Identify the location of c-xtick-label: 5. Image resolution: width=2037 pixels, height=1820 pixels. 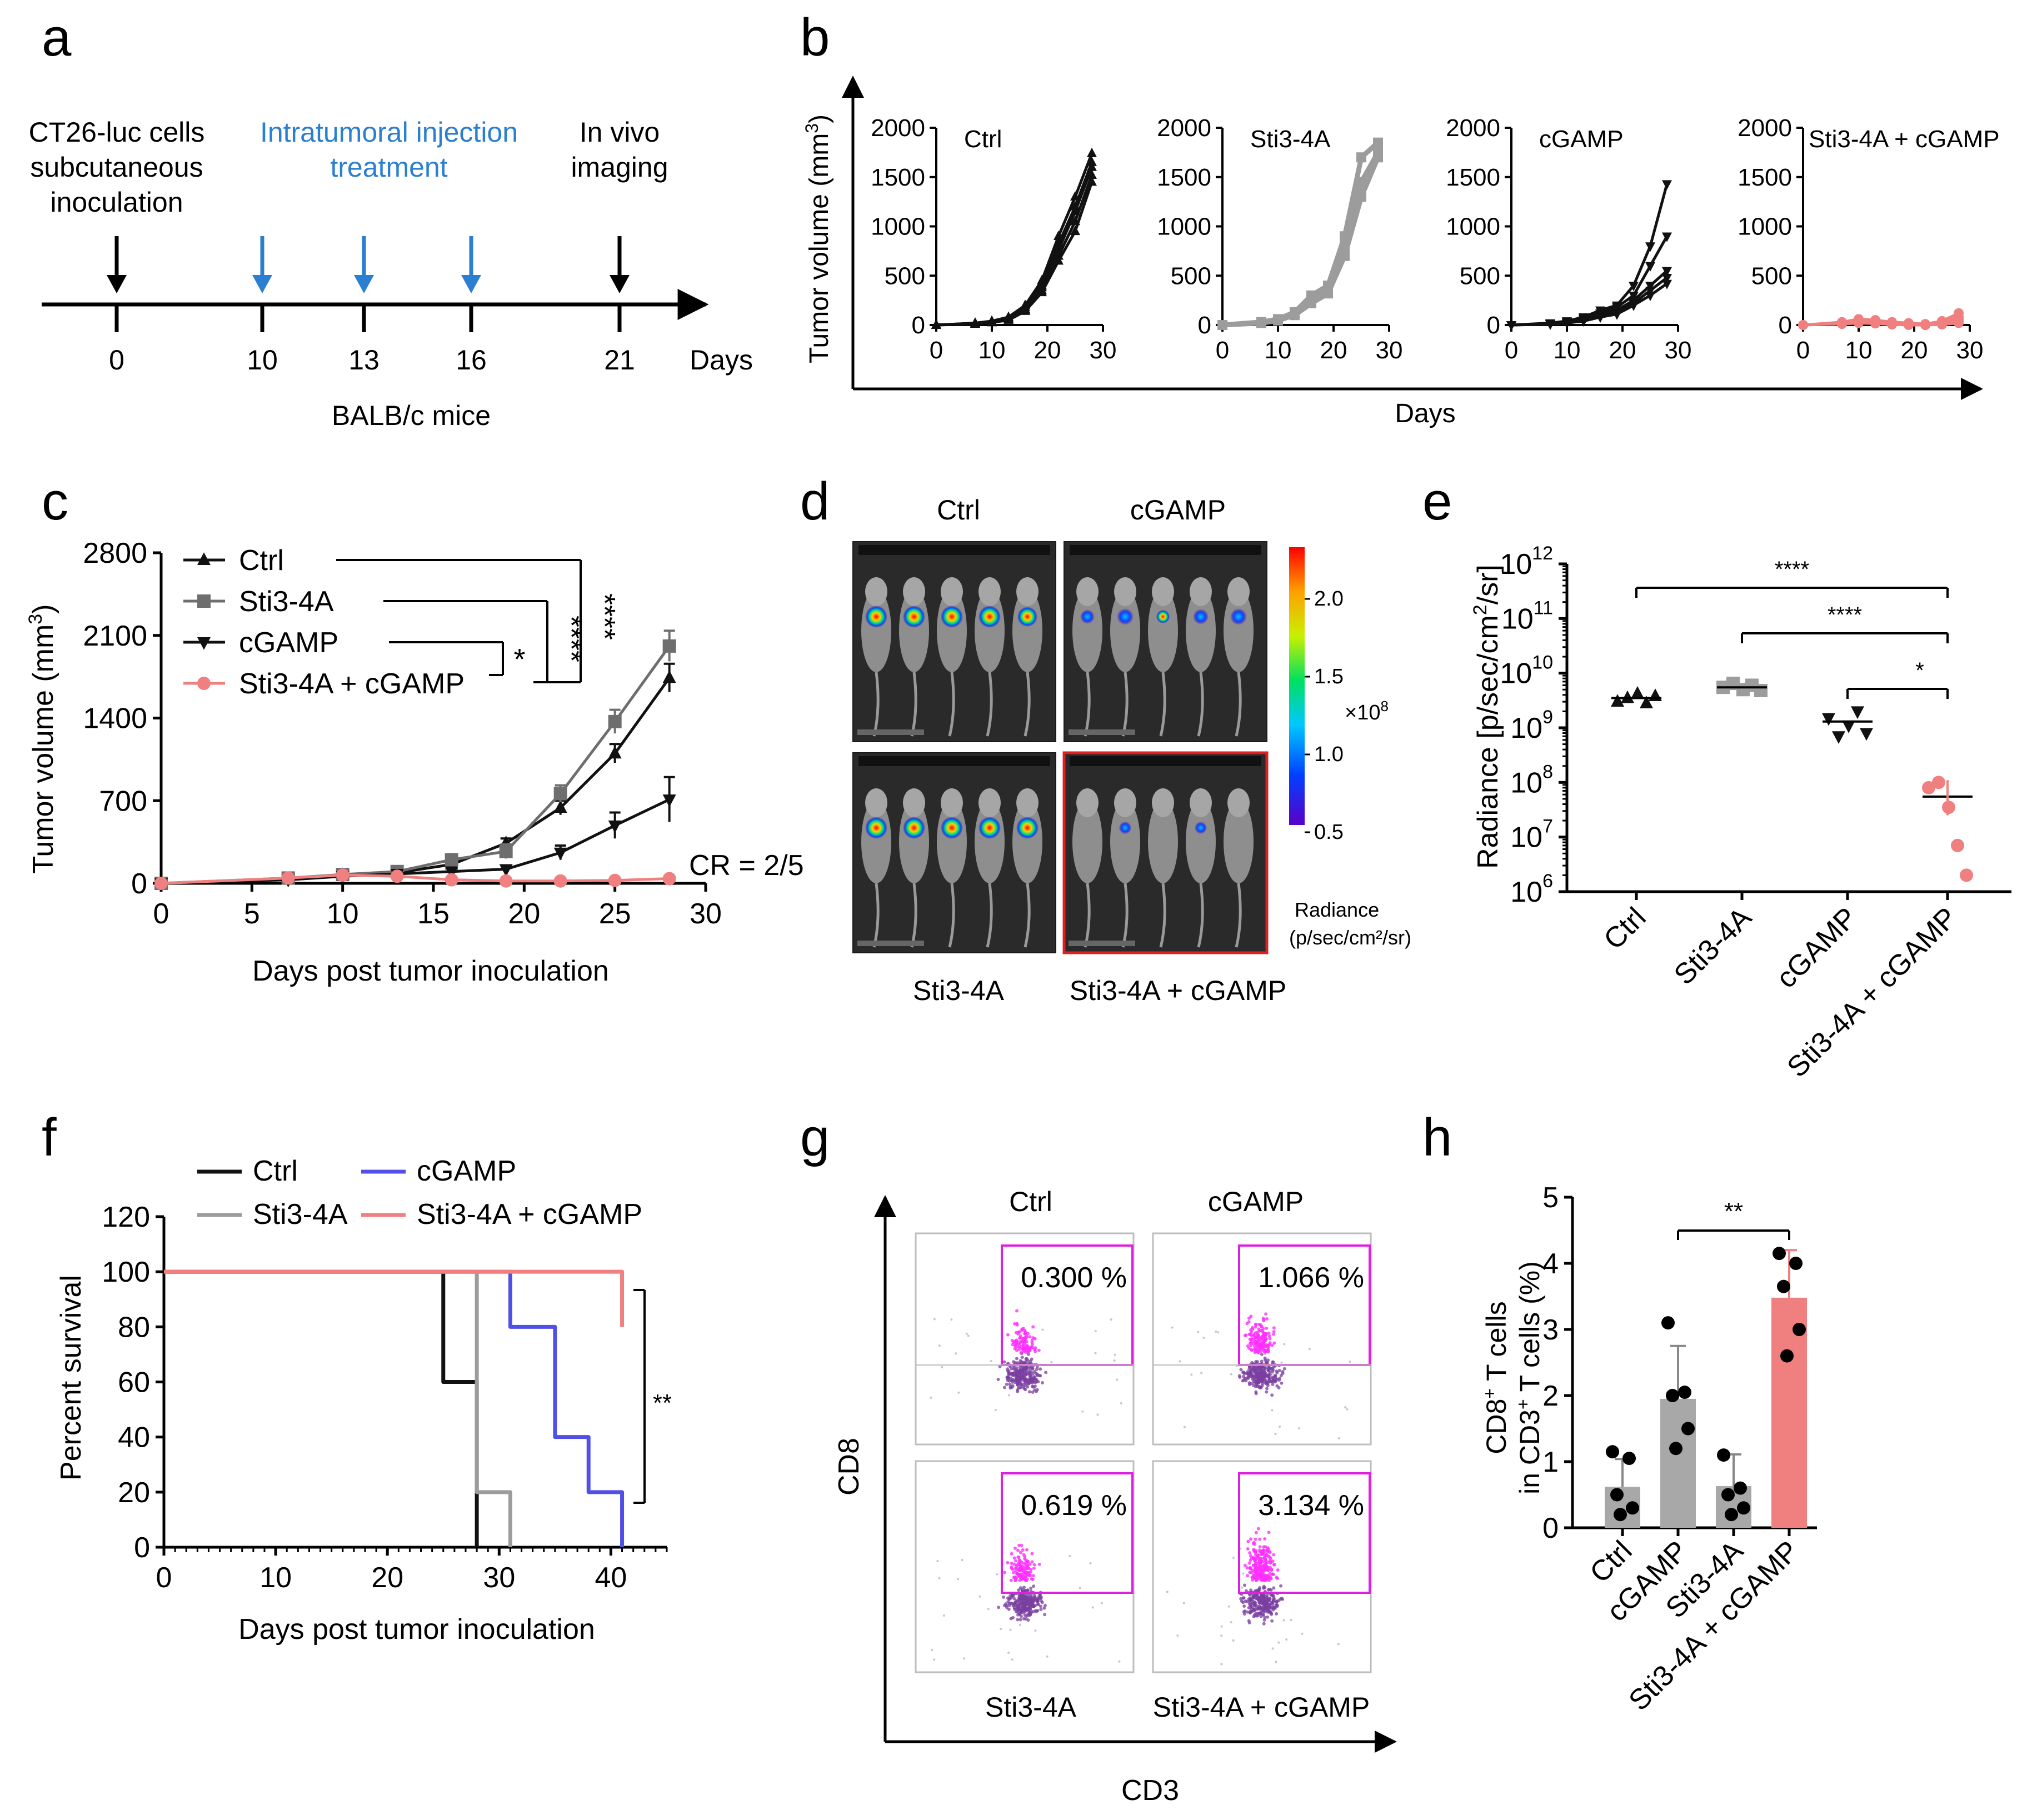
(252, 914).